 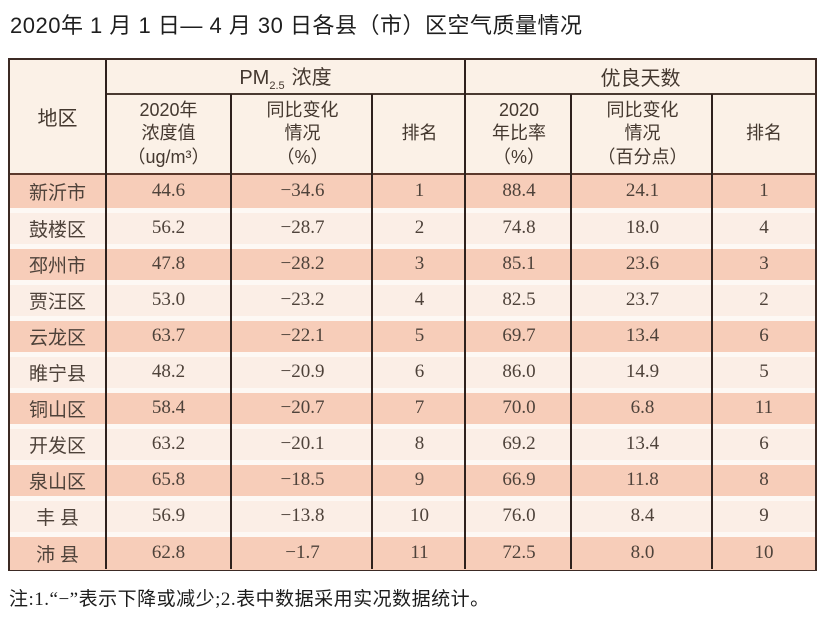 I want to click on region-cell: 贾汪区, so click(x=57, y=298).